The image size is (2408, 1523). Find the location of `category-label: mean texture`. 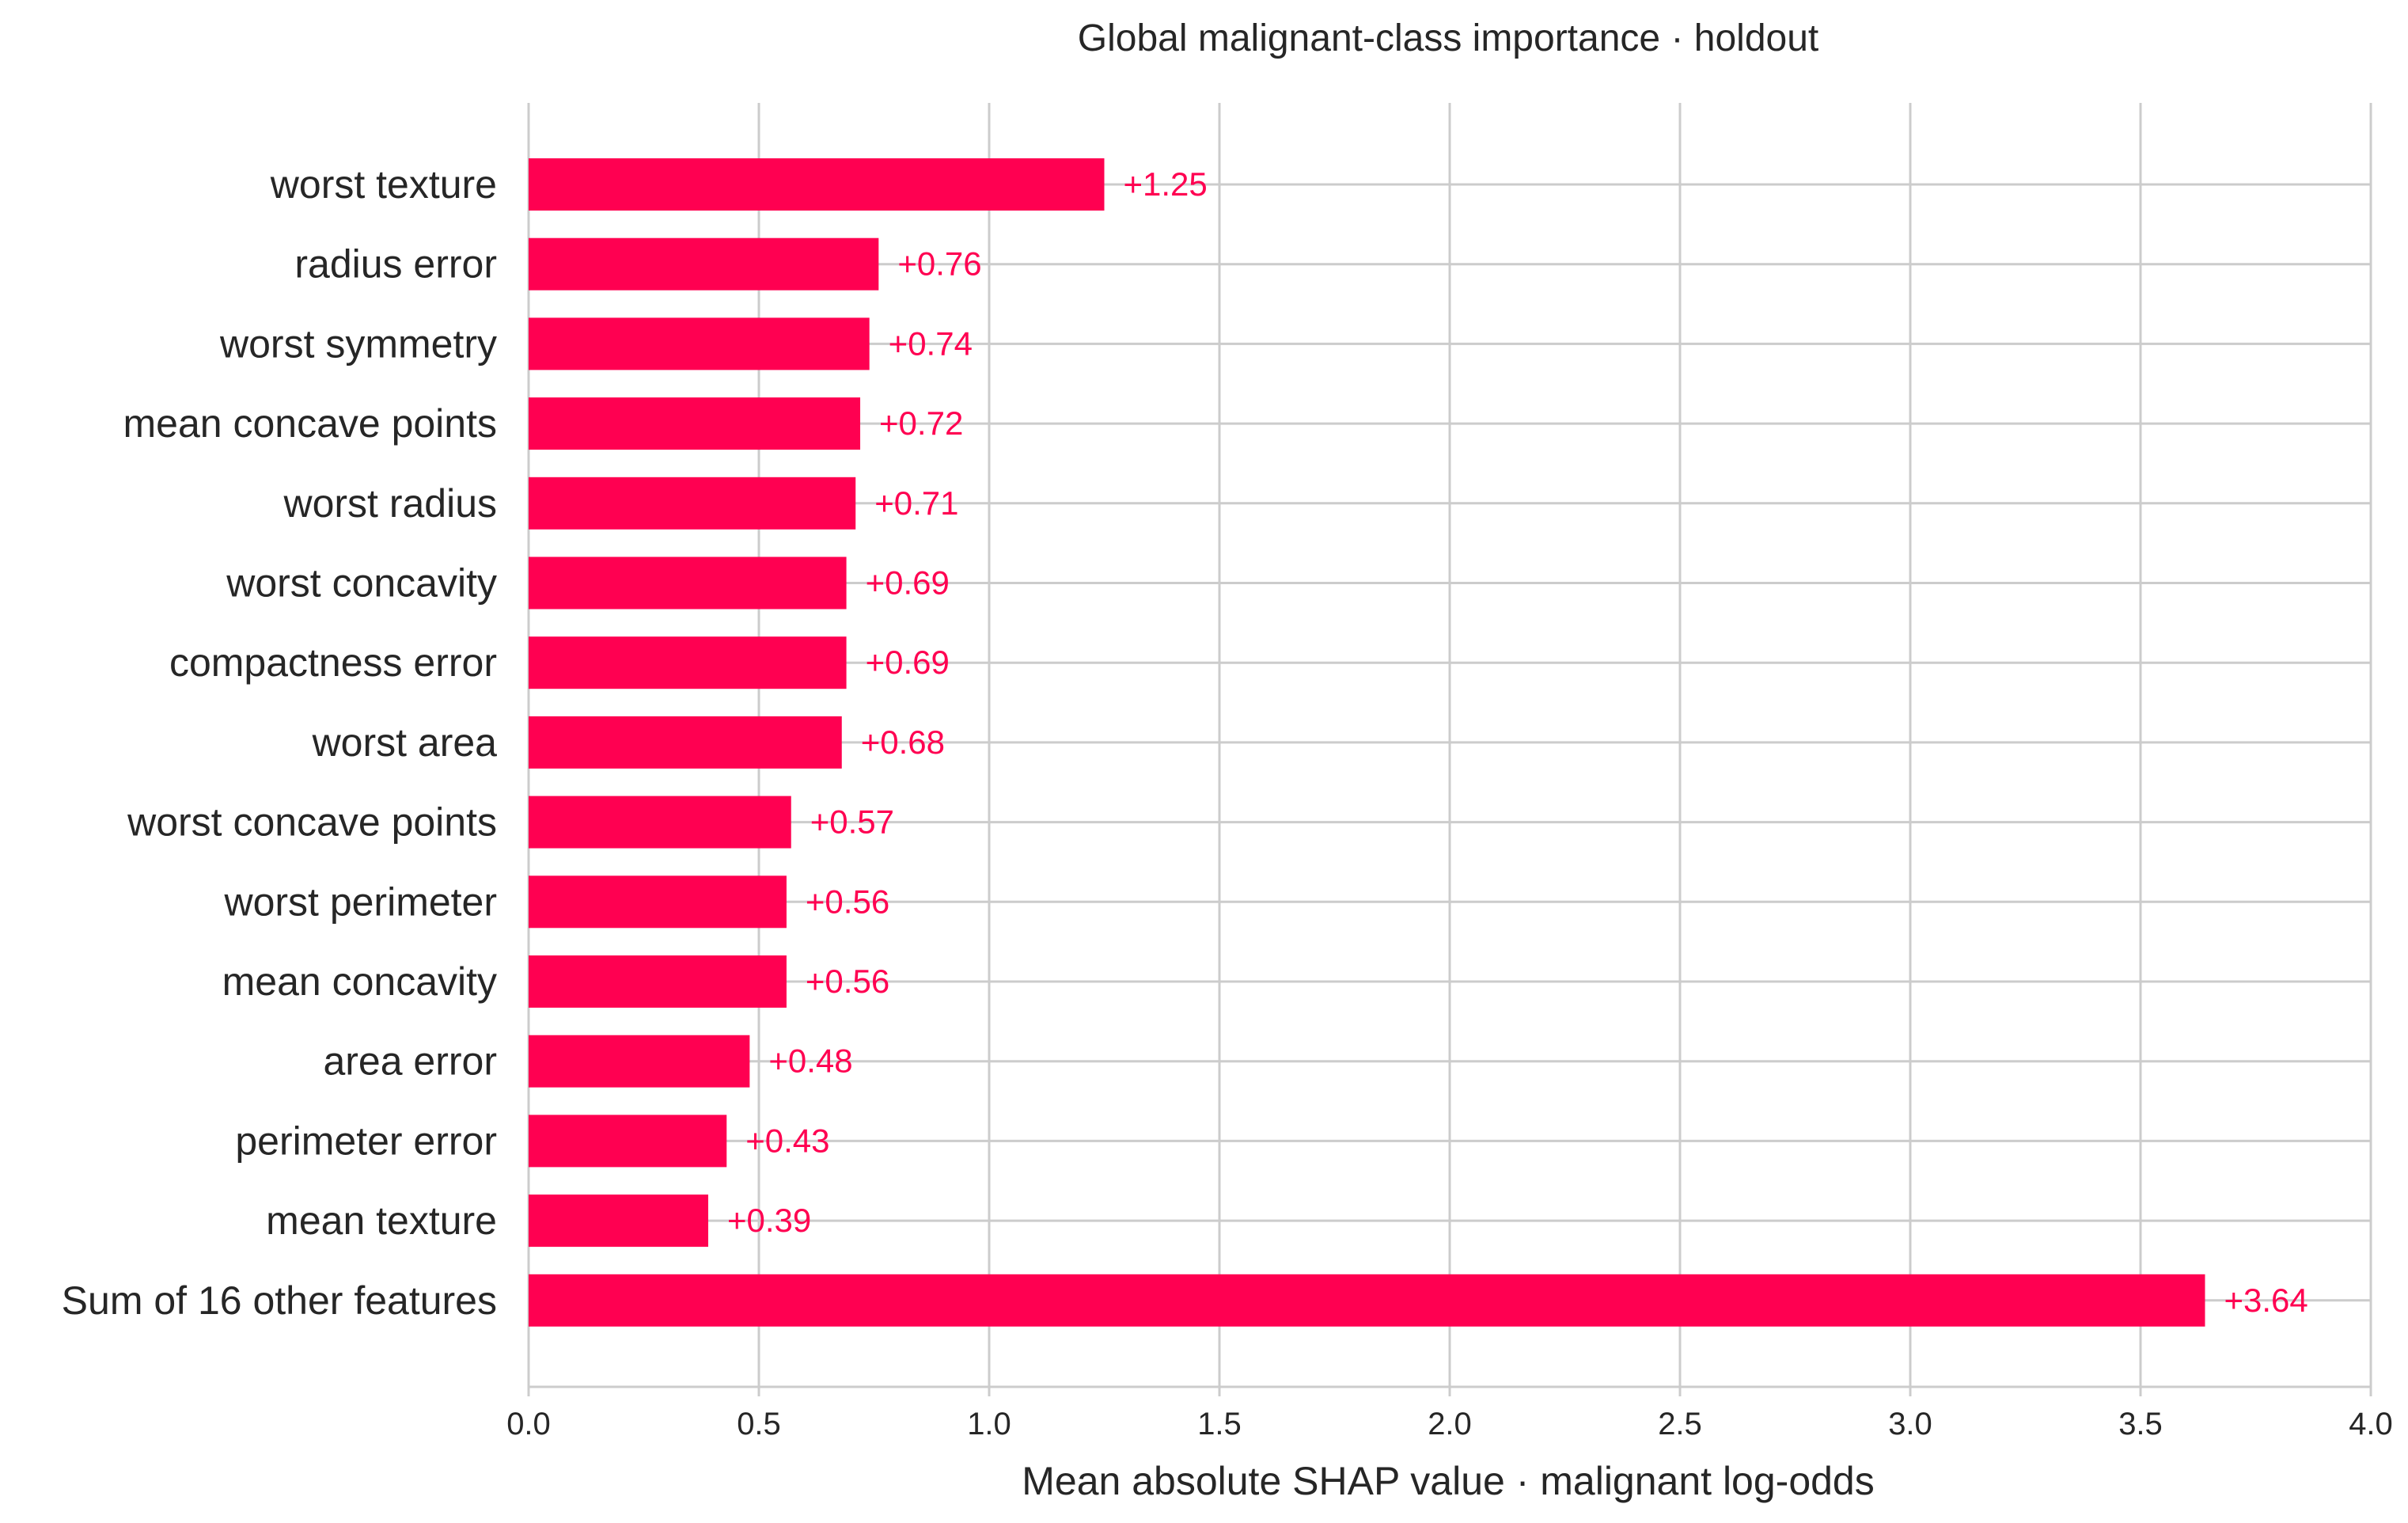

category-label: mean texture is located at coordinates (381, 1220).